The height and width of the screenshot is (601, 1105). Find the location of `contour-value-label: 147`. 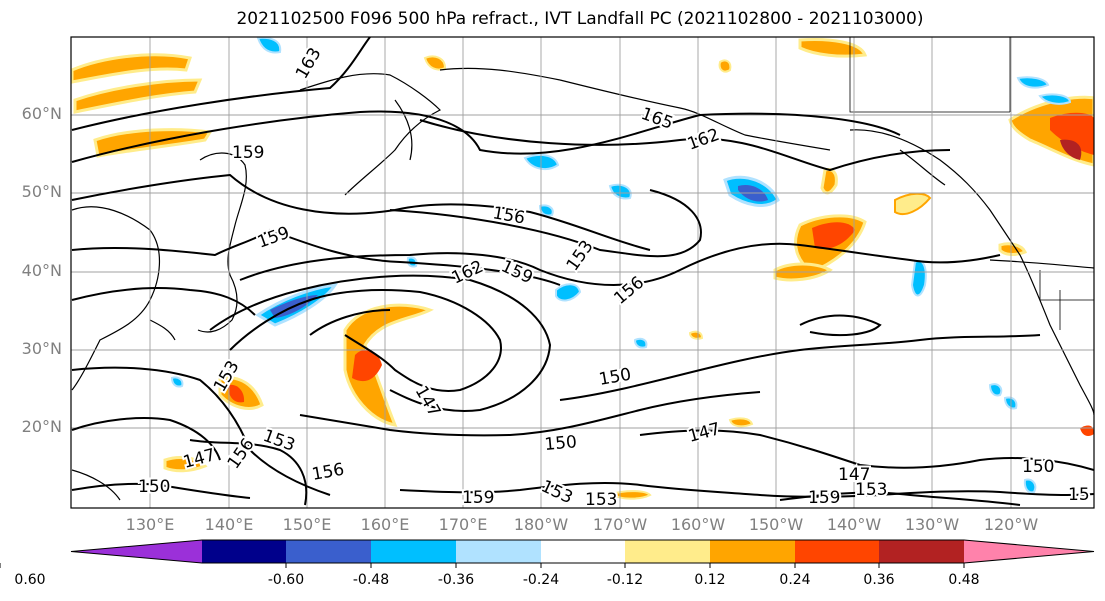

contour-value-label: 147 is located at coordinates (854, 475).